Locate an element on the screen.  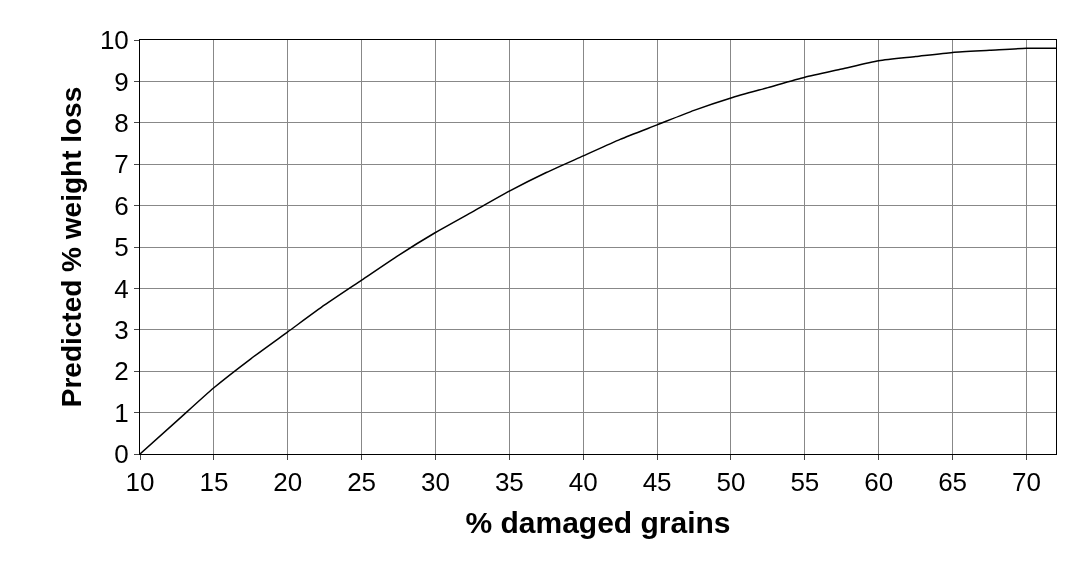
y-tick-label: 9 is located at coordinates (121, 81).